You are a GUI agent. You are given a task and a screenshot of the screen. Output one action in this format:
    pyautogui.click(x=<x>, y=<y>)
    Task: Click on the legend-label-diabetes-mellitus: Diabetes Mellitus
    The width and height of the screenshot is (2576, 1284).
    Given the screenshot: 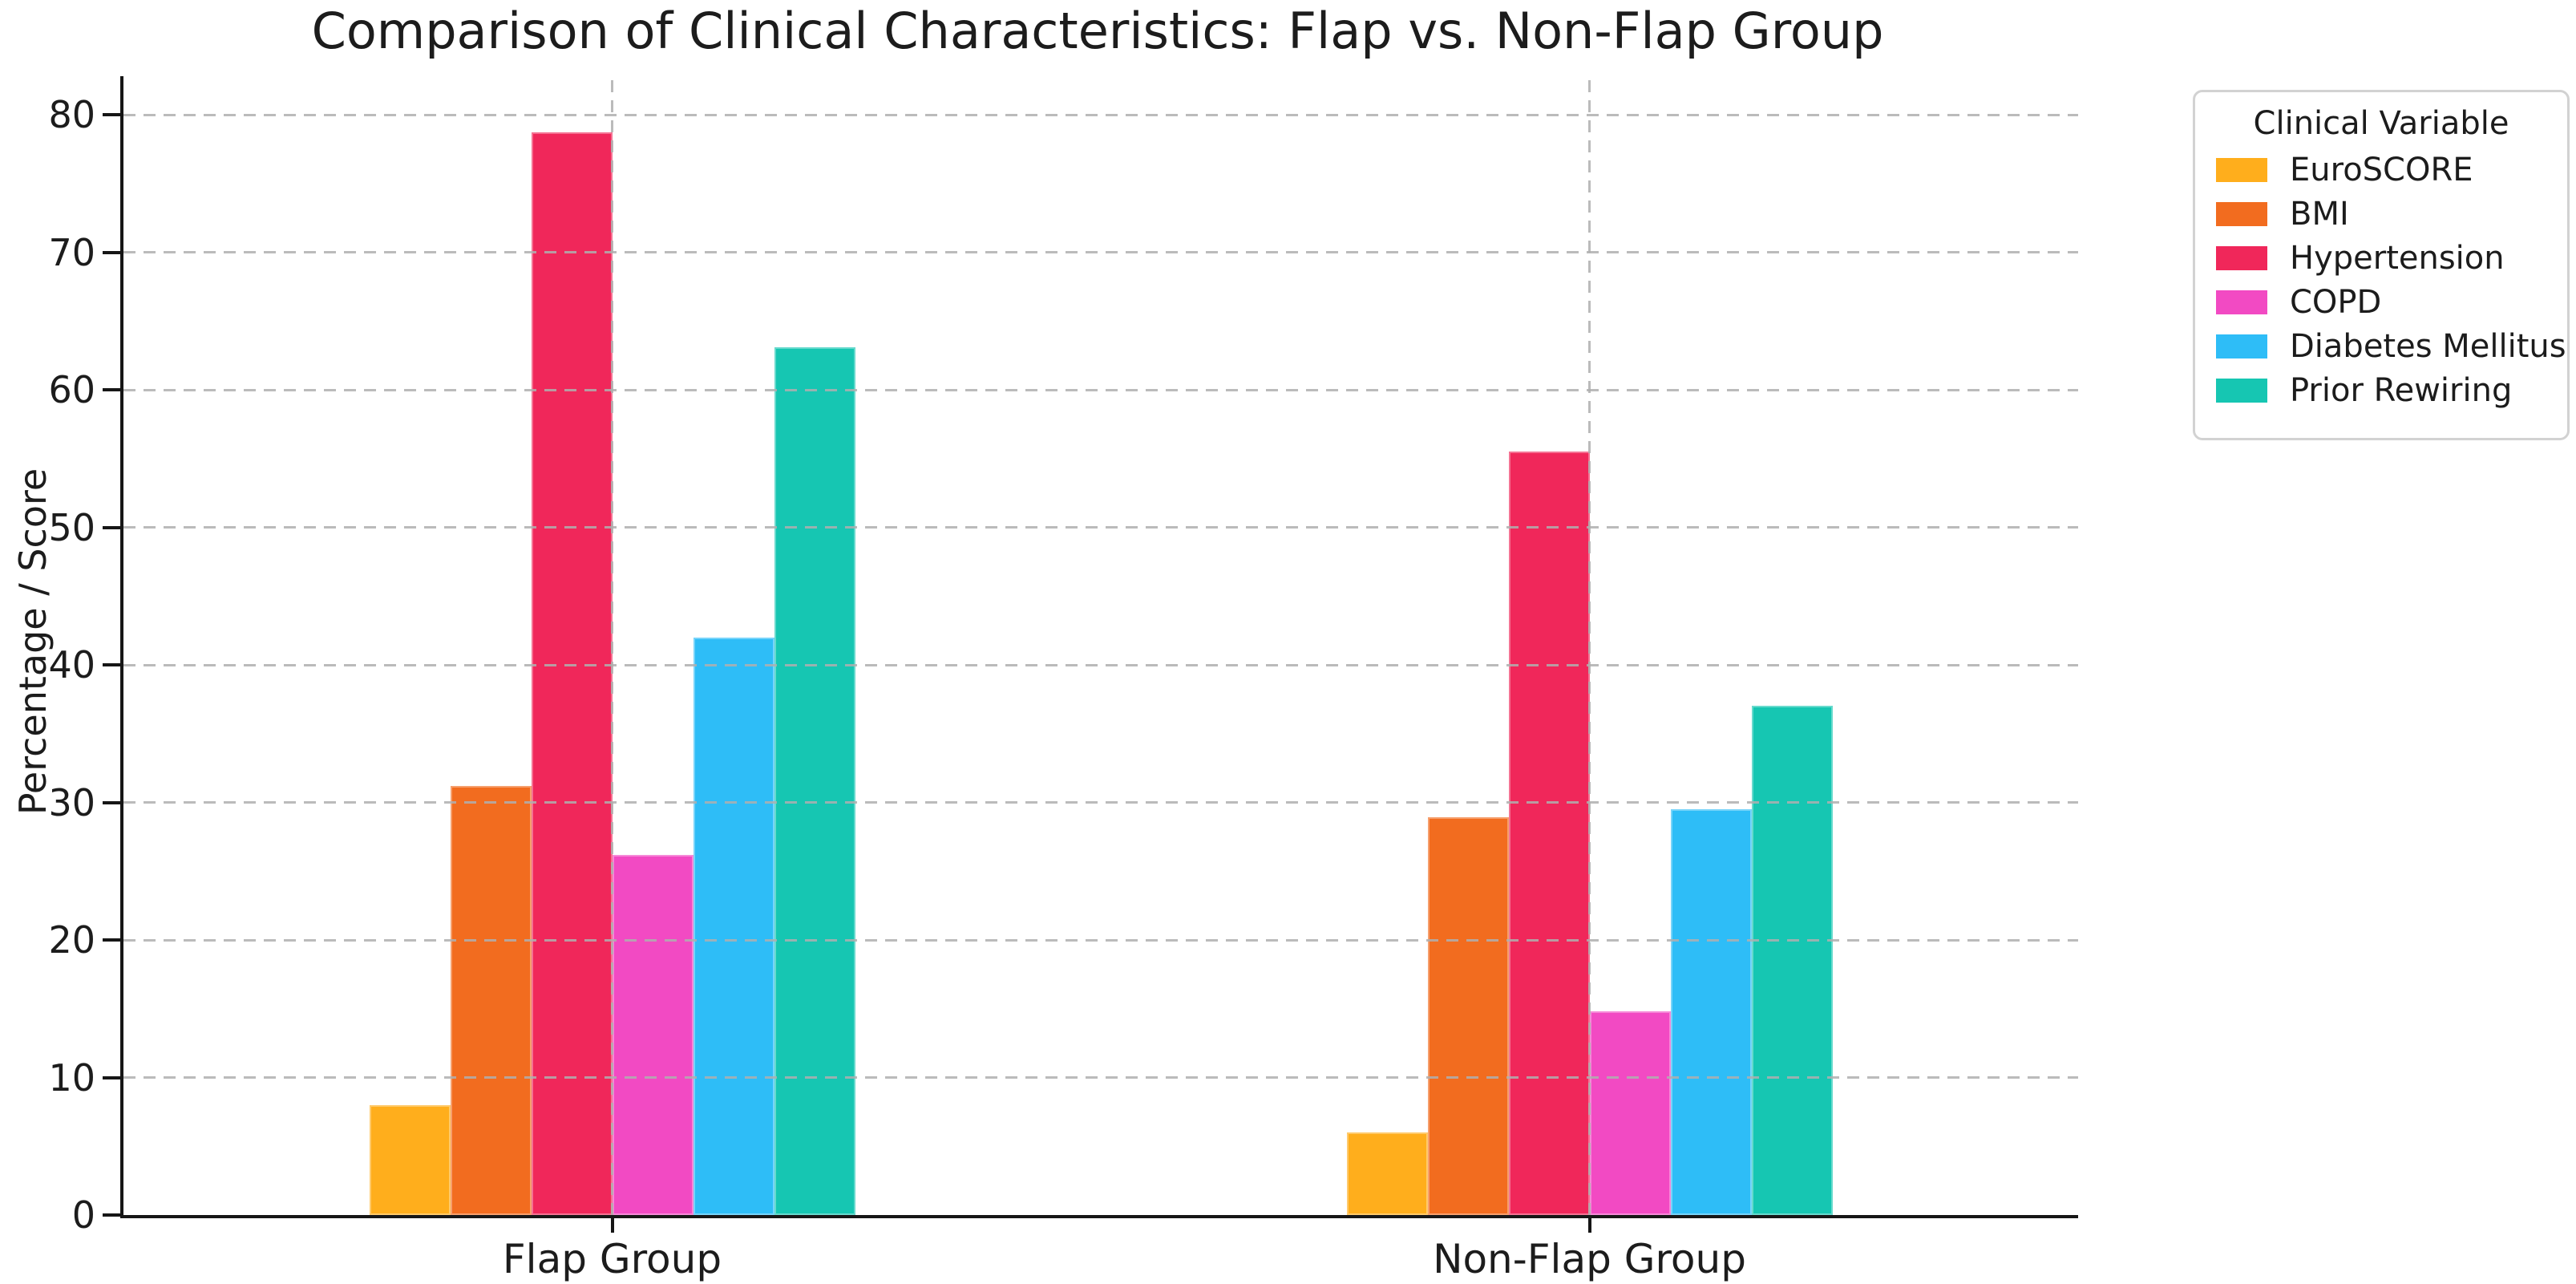 What is the action you would take?
    pyautogui.click(x=2428, y=347)
    